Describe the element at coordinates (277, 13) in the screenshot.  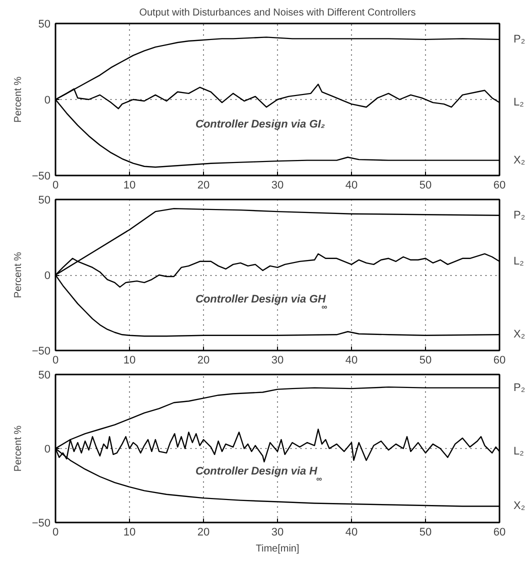
I see `chart-title: Output with Disturbances and Noises with Different Controllers` at that location.